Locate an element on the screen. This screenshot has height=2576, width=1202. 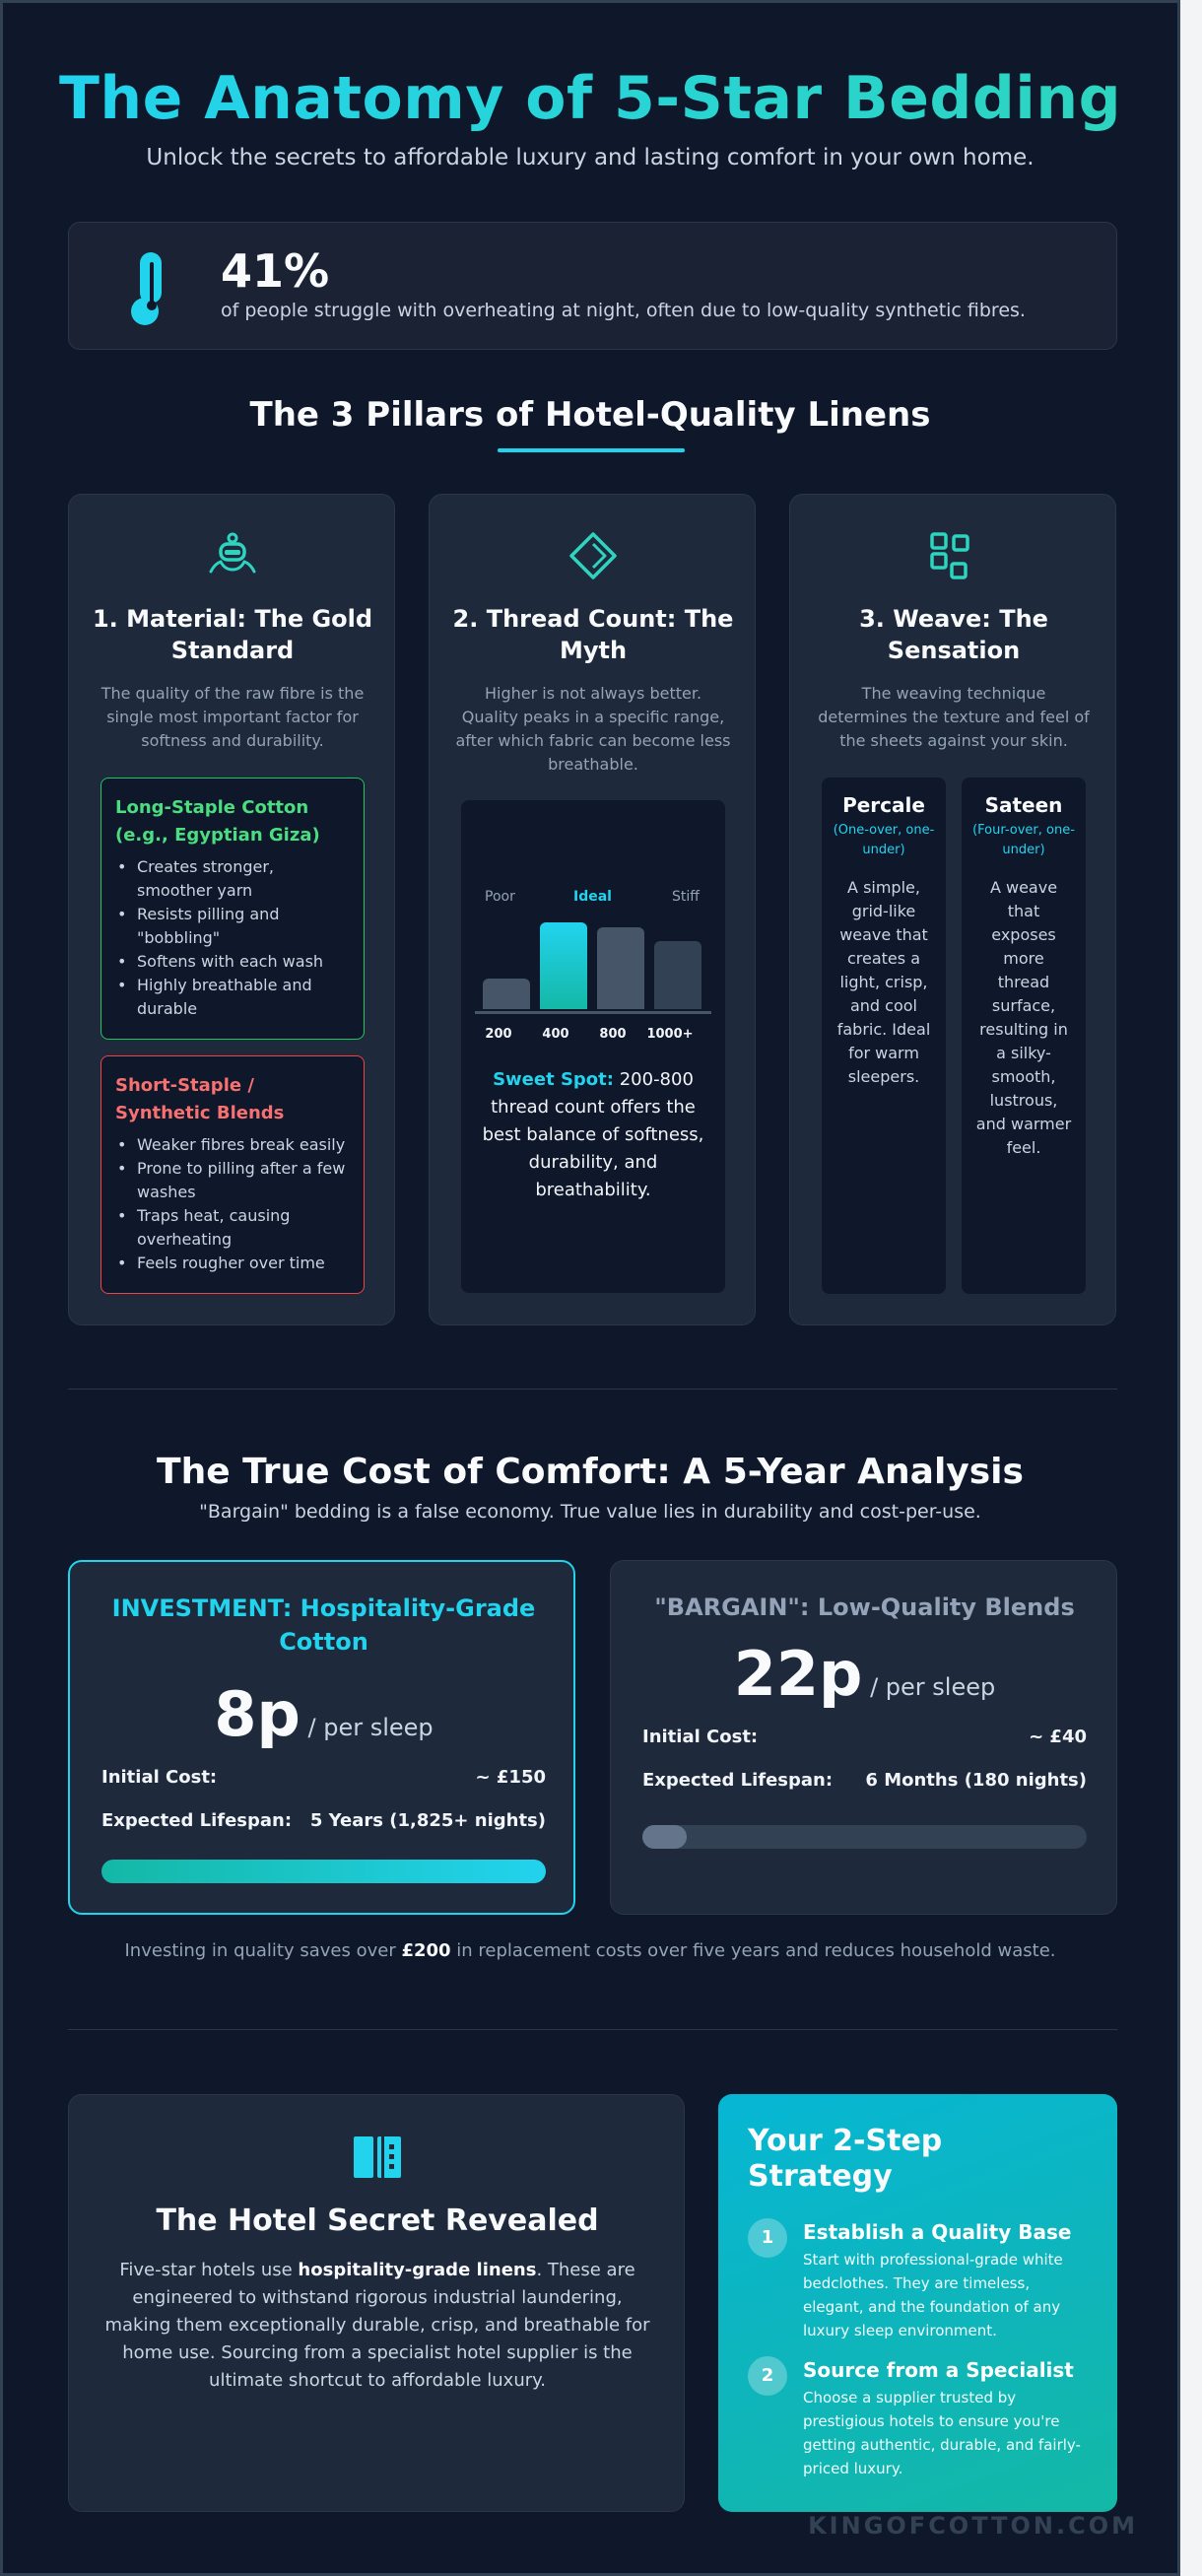
pillar-title: 1. Material: The Gold Standard is located at coordinates (232, 634).